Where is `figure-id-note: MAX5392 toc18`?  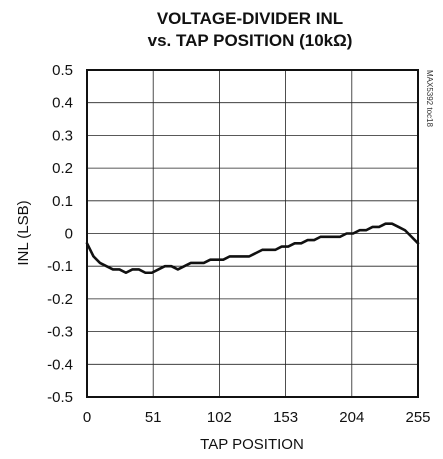
figure-id-note: MAX5392 toc18 is located at coordinates (429, 98).